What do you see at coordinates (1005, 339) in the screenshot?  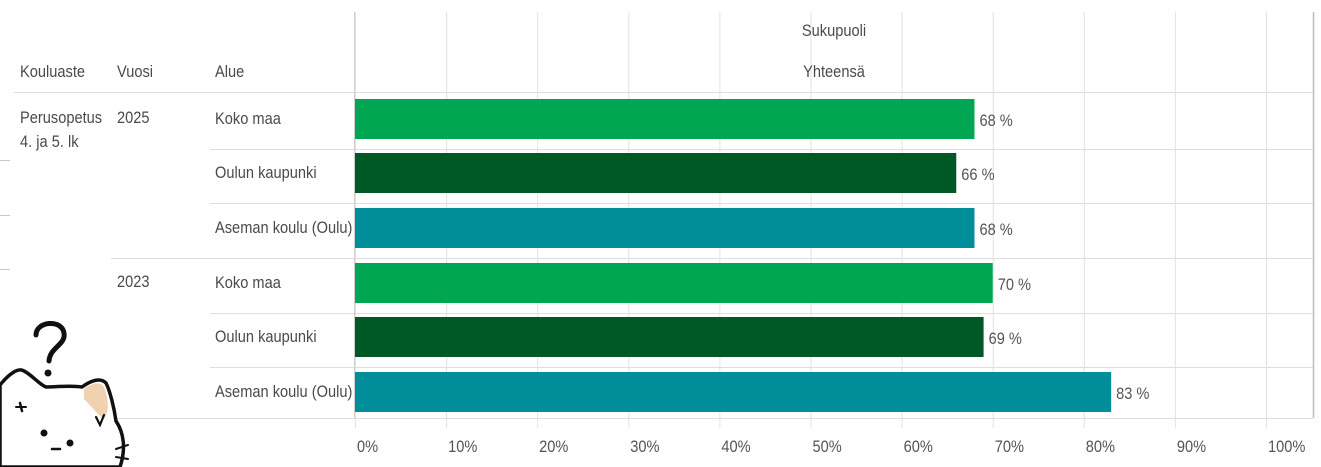 I see `bar-value-label: 69 %` at bounding box center [1005, 339].